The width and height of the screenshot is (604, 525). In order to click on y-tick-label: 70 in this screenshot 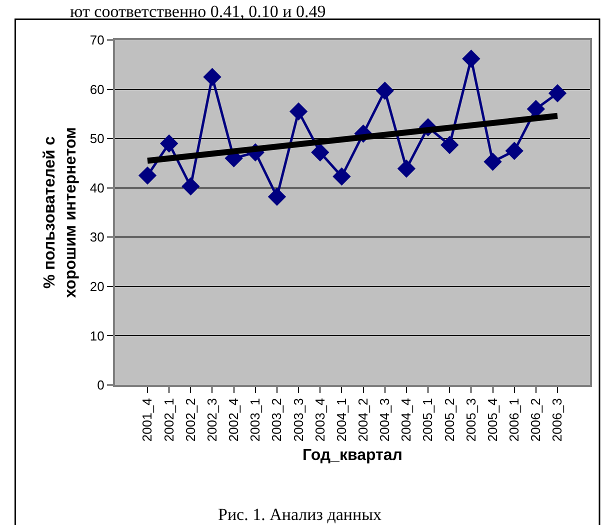, I will do `click(97, 40)`.